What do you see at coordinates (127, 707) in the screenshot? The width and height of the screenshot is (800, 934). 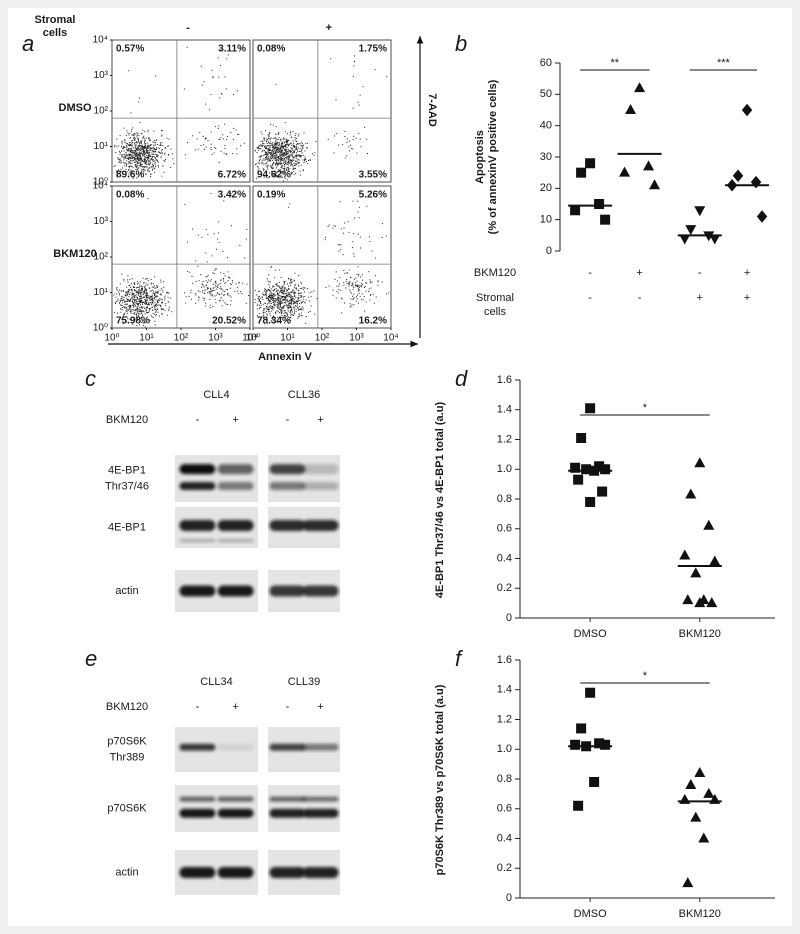 I see `treatment-label: BKM120` at bounding box center [127, 707].